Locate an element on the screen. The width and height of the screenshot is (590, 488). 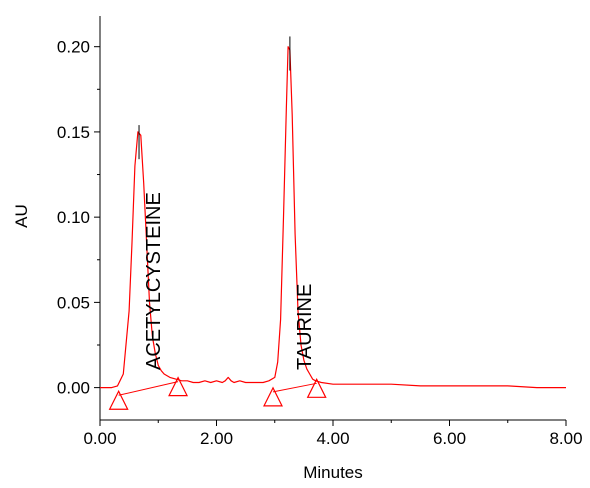
y-tick-label: 0.00 is located at coordinates (73, 388).